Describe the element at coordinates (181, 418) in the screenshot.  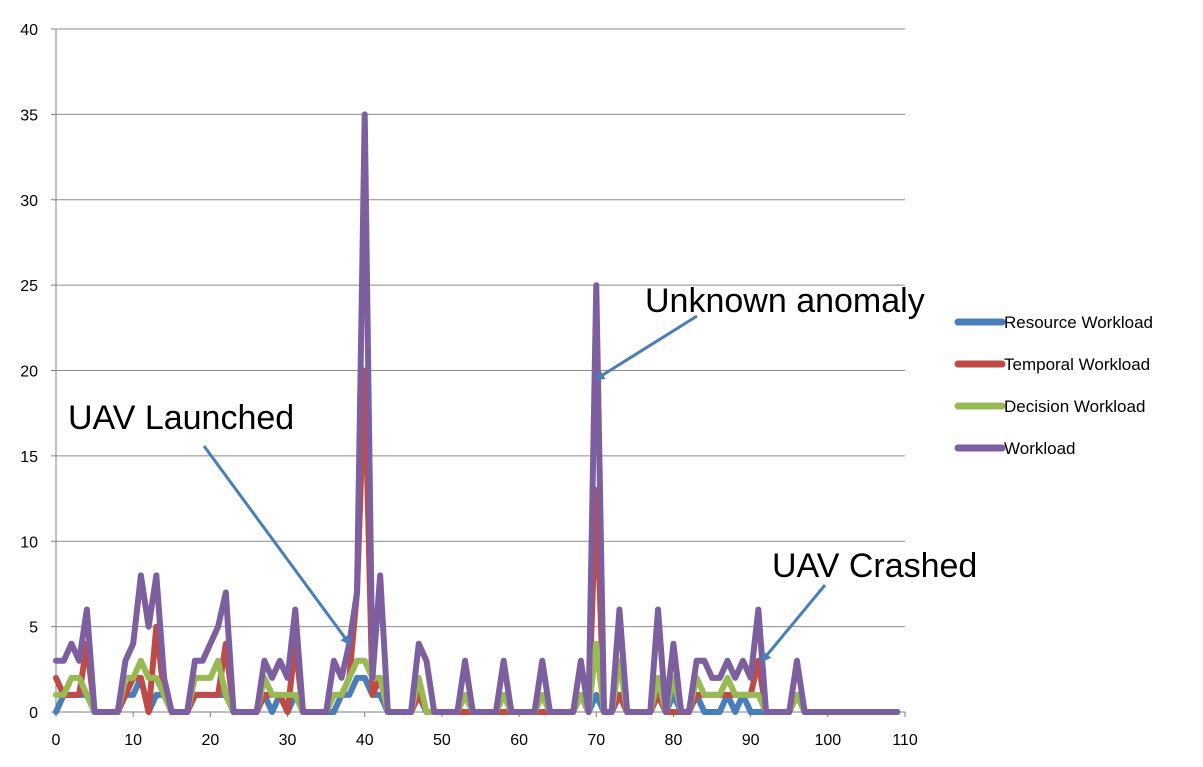
I see `annotation-text: UAV Launched` at that location.